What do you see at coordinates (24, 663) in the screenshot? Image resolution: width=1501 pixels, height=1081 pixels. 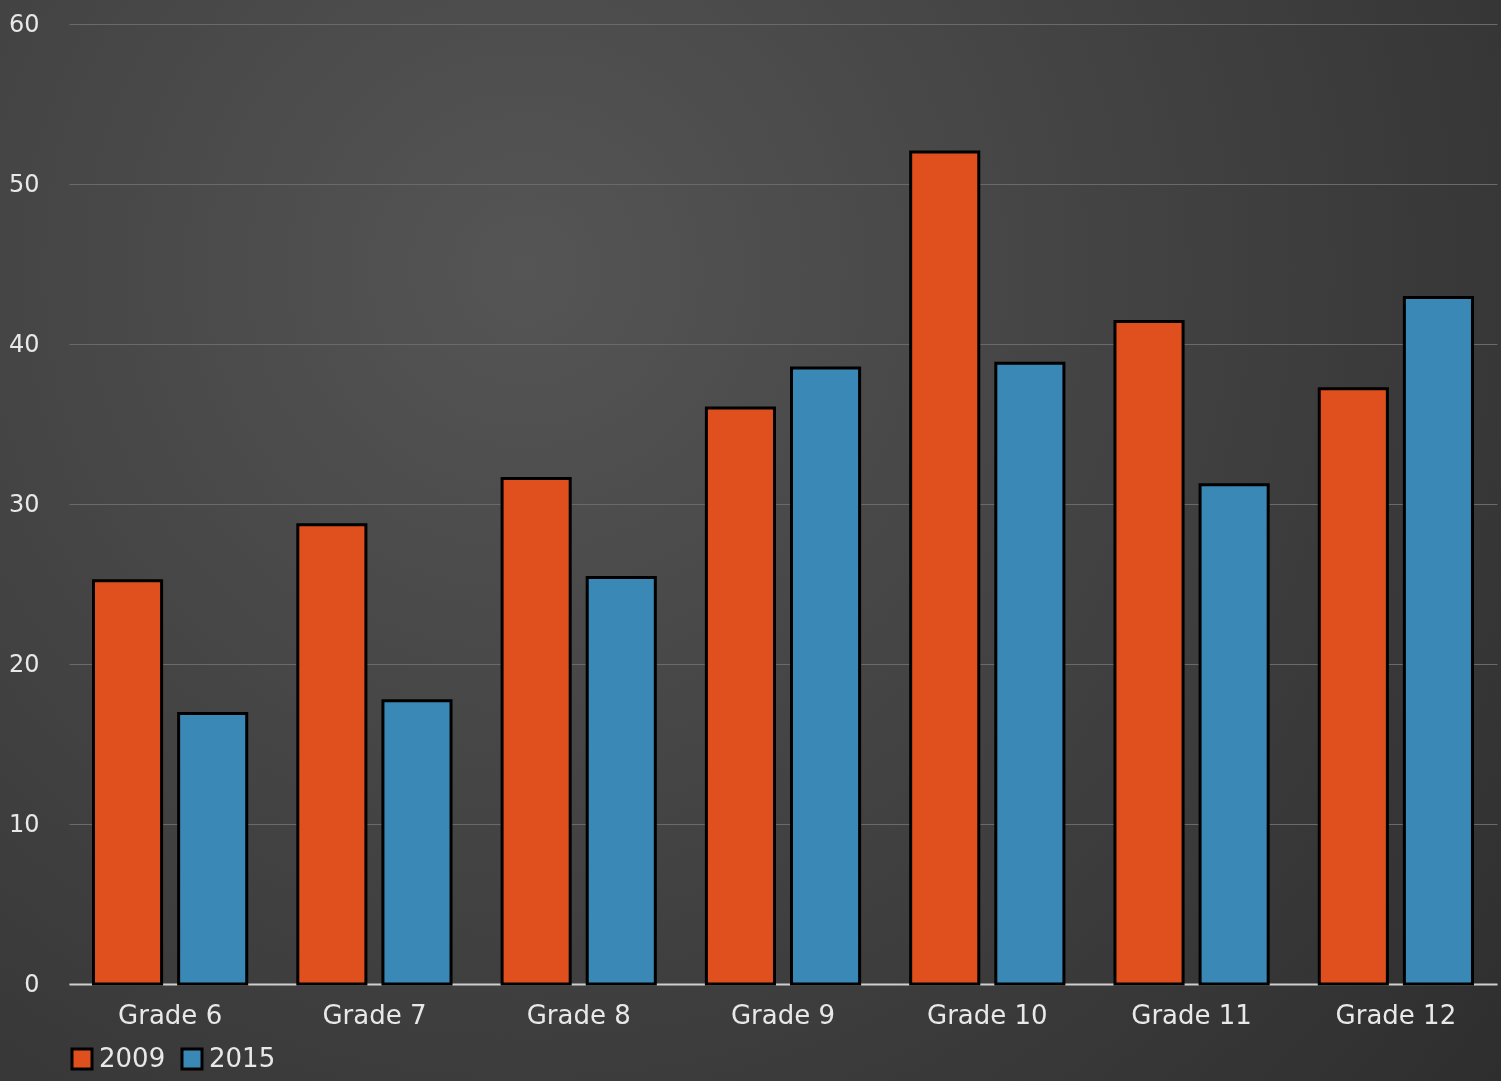 I see `y-tick-label: 20` at bounding box center [24, 663].